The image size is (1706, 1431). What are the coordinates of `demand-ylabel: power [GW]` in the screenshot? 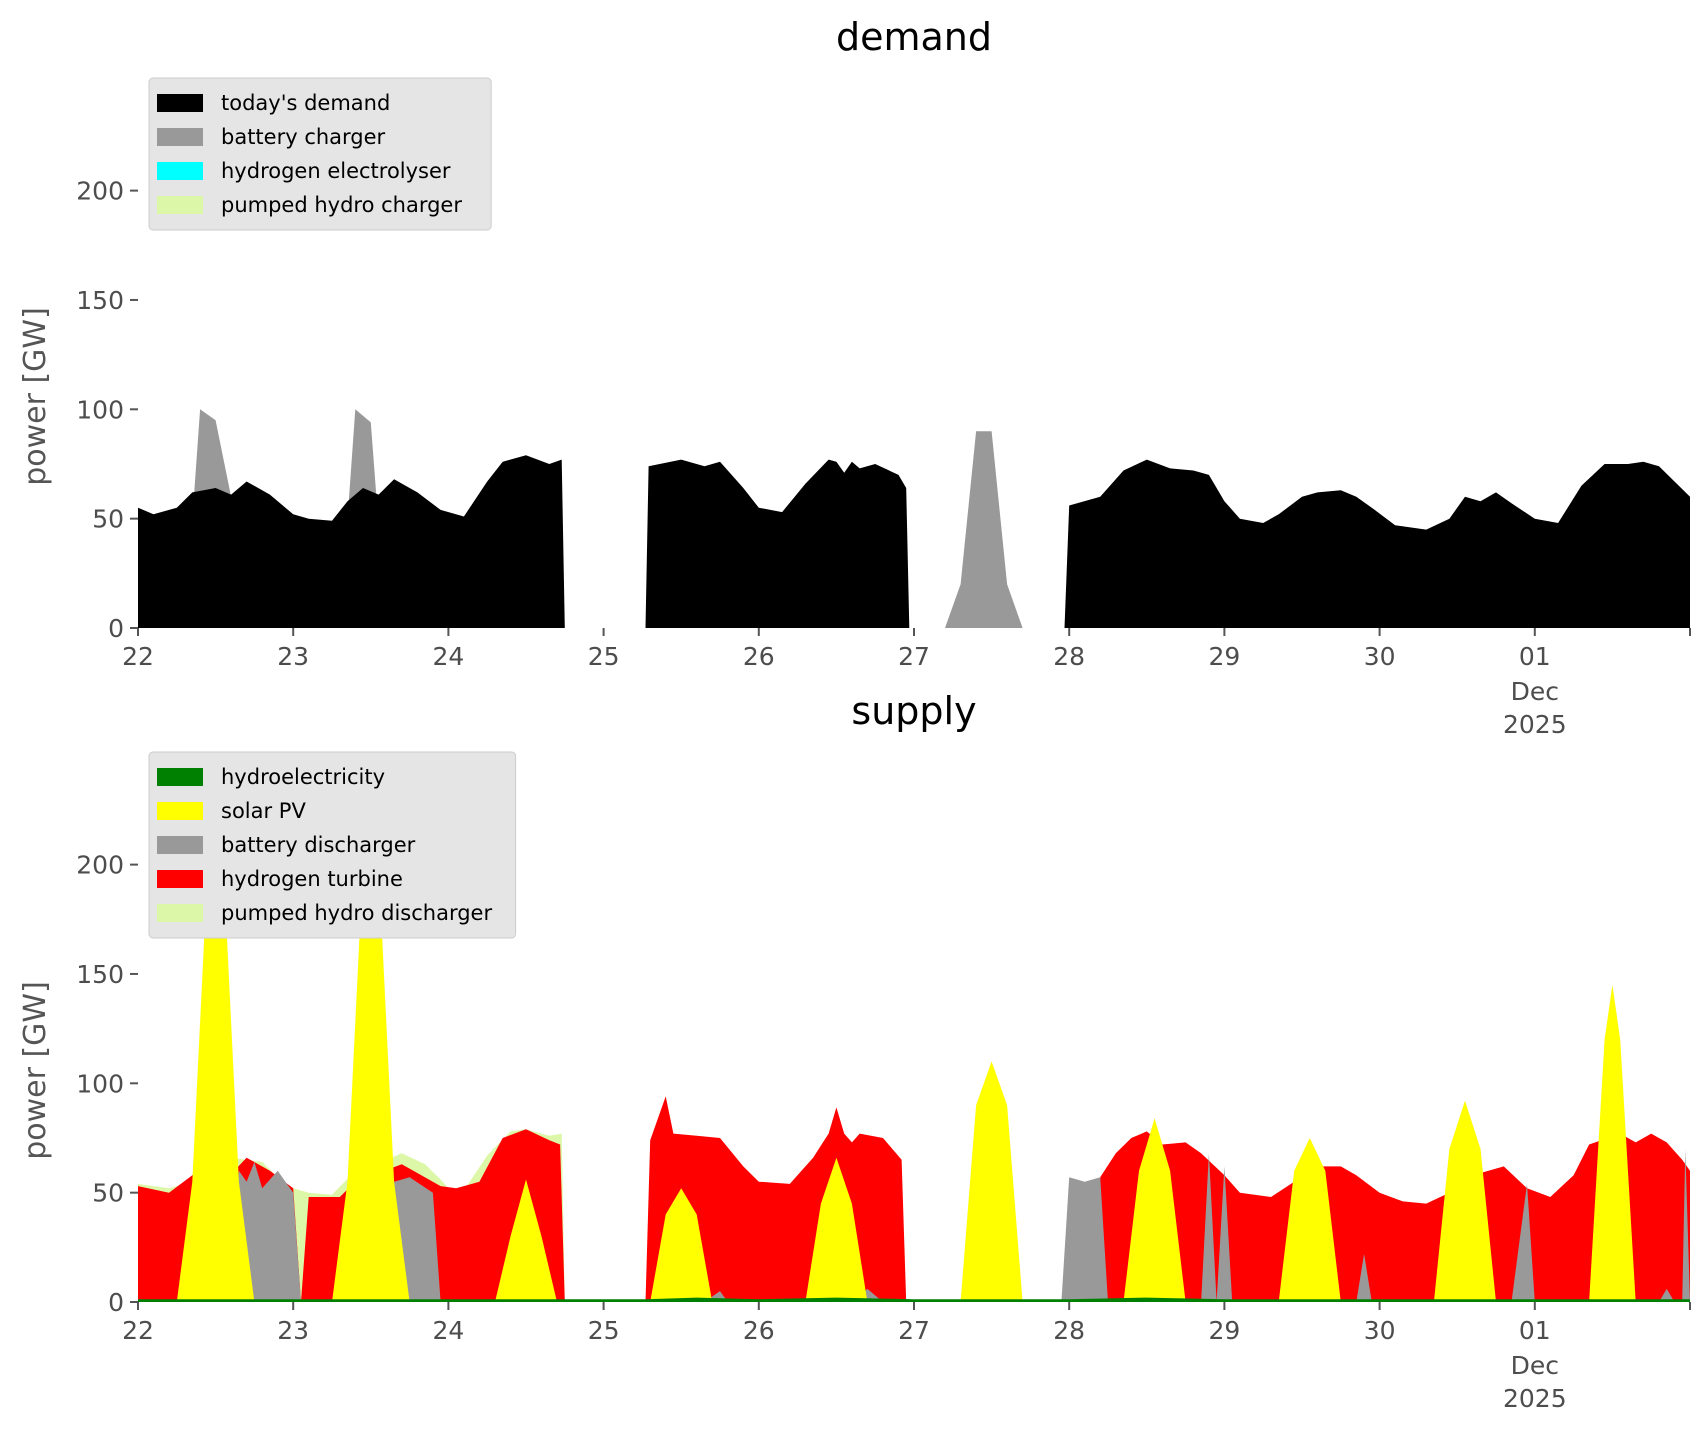 It's located at (35, 396).